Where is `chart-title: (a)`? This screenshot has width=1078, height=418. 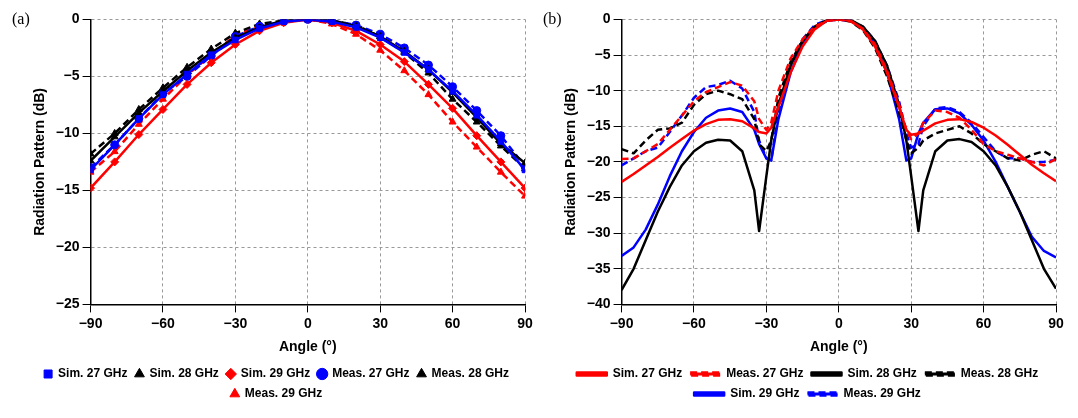
chart-title: (a) is located at coordinates (21, 19).